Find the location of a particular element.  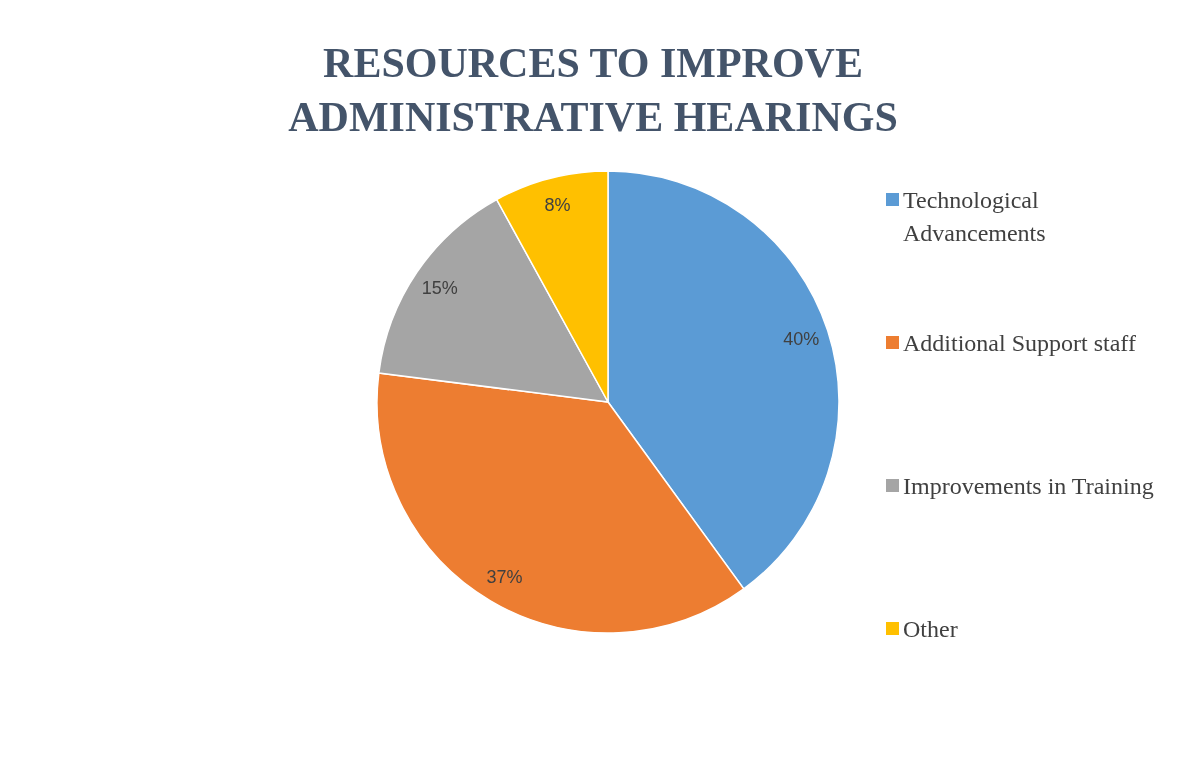

data-label: 37% is located at coordinates (504, 576).